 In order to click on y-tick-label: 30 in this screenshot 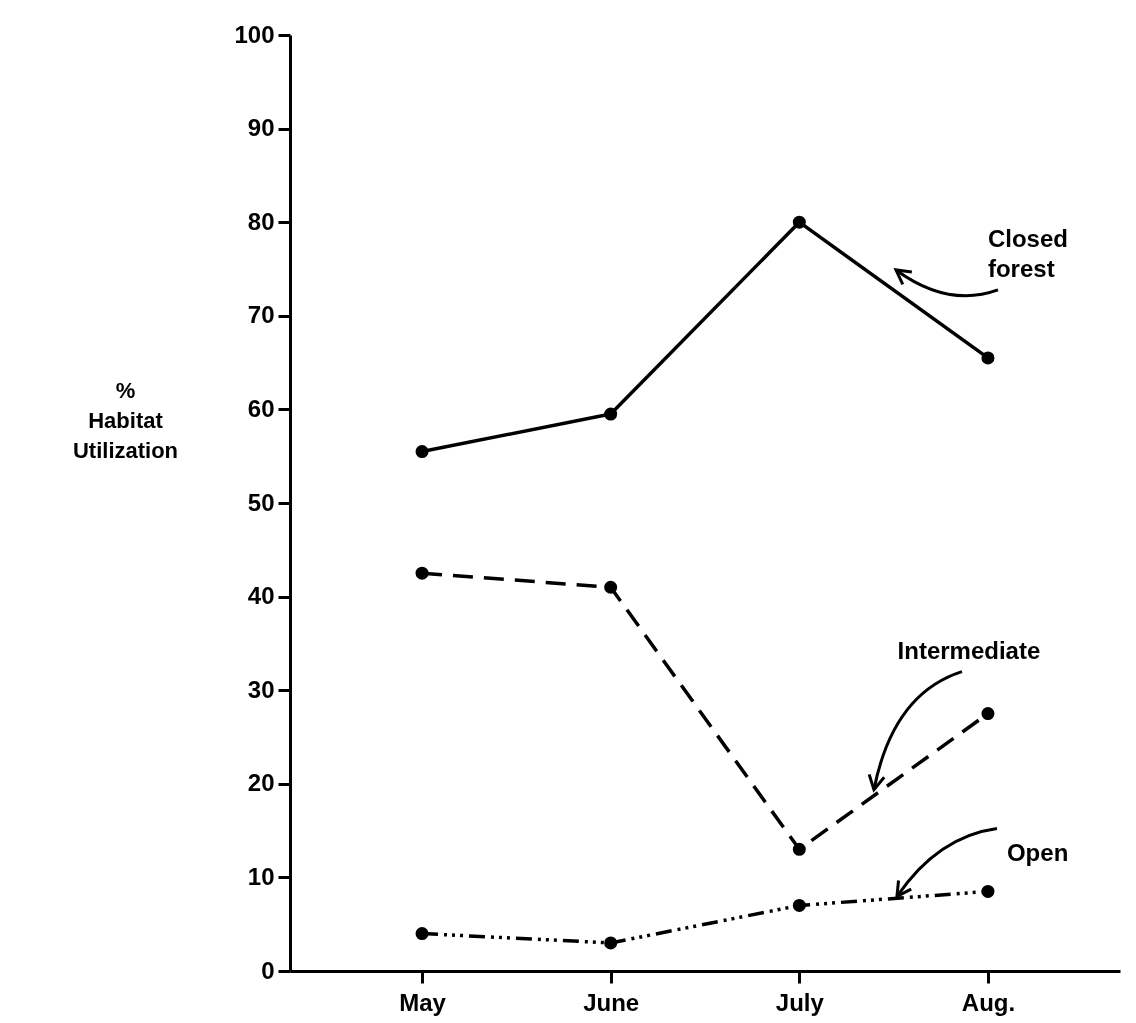, I will do `click(261, 689)`.